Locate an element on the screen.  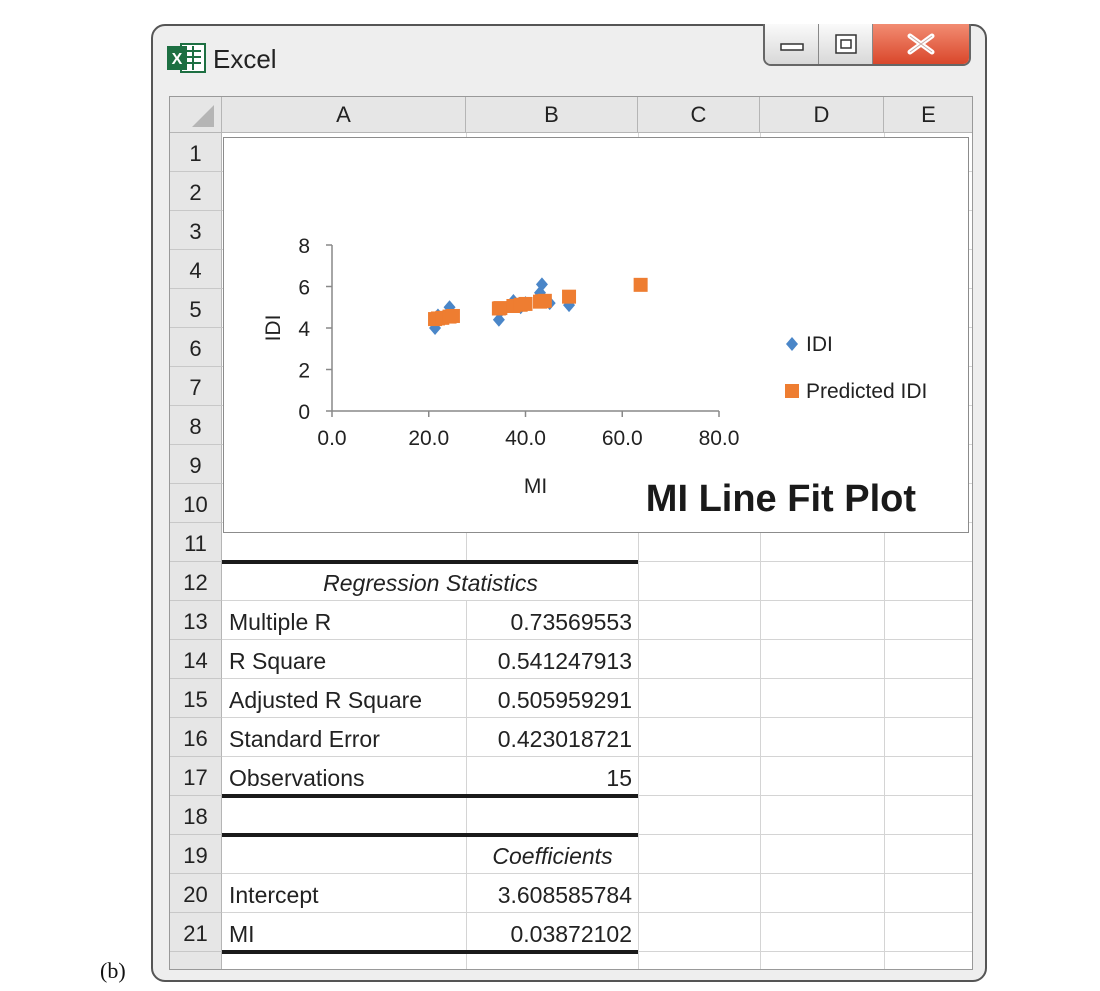
row-header-21: 21 is located at coordinates (196, 932).